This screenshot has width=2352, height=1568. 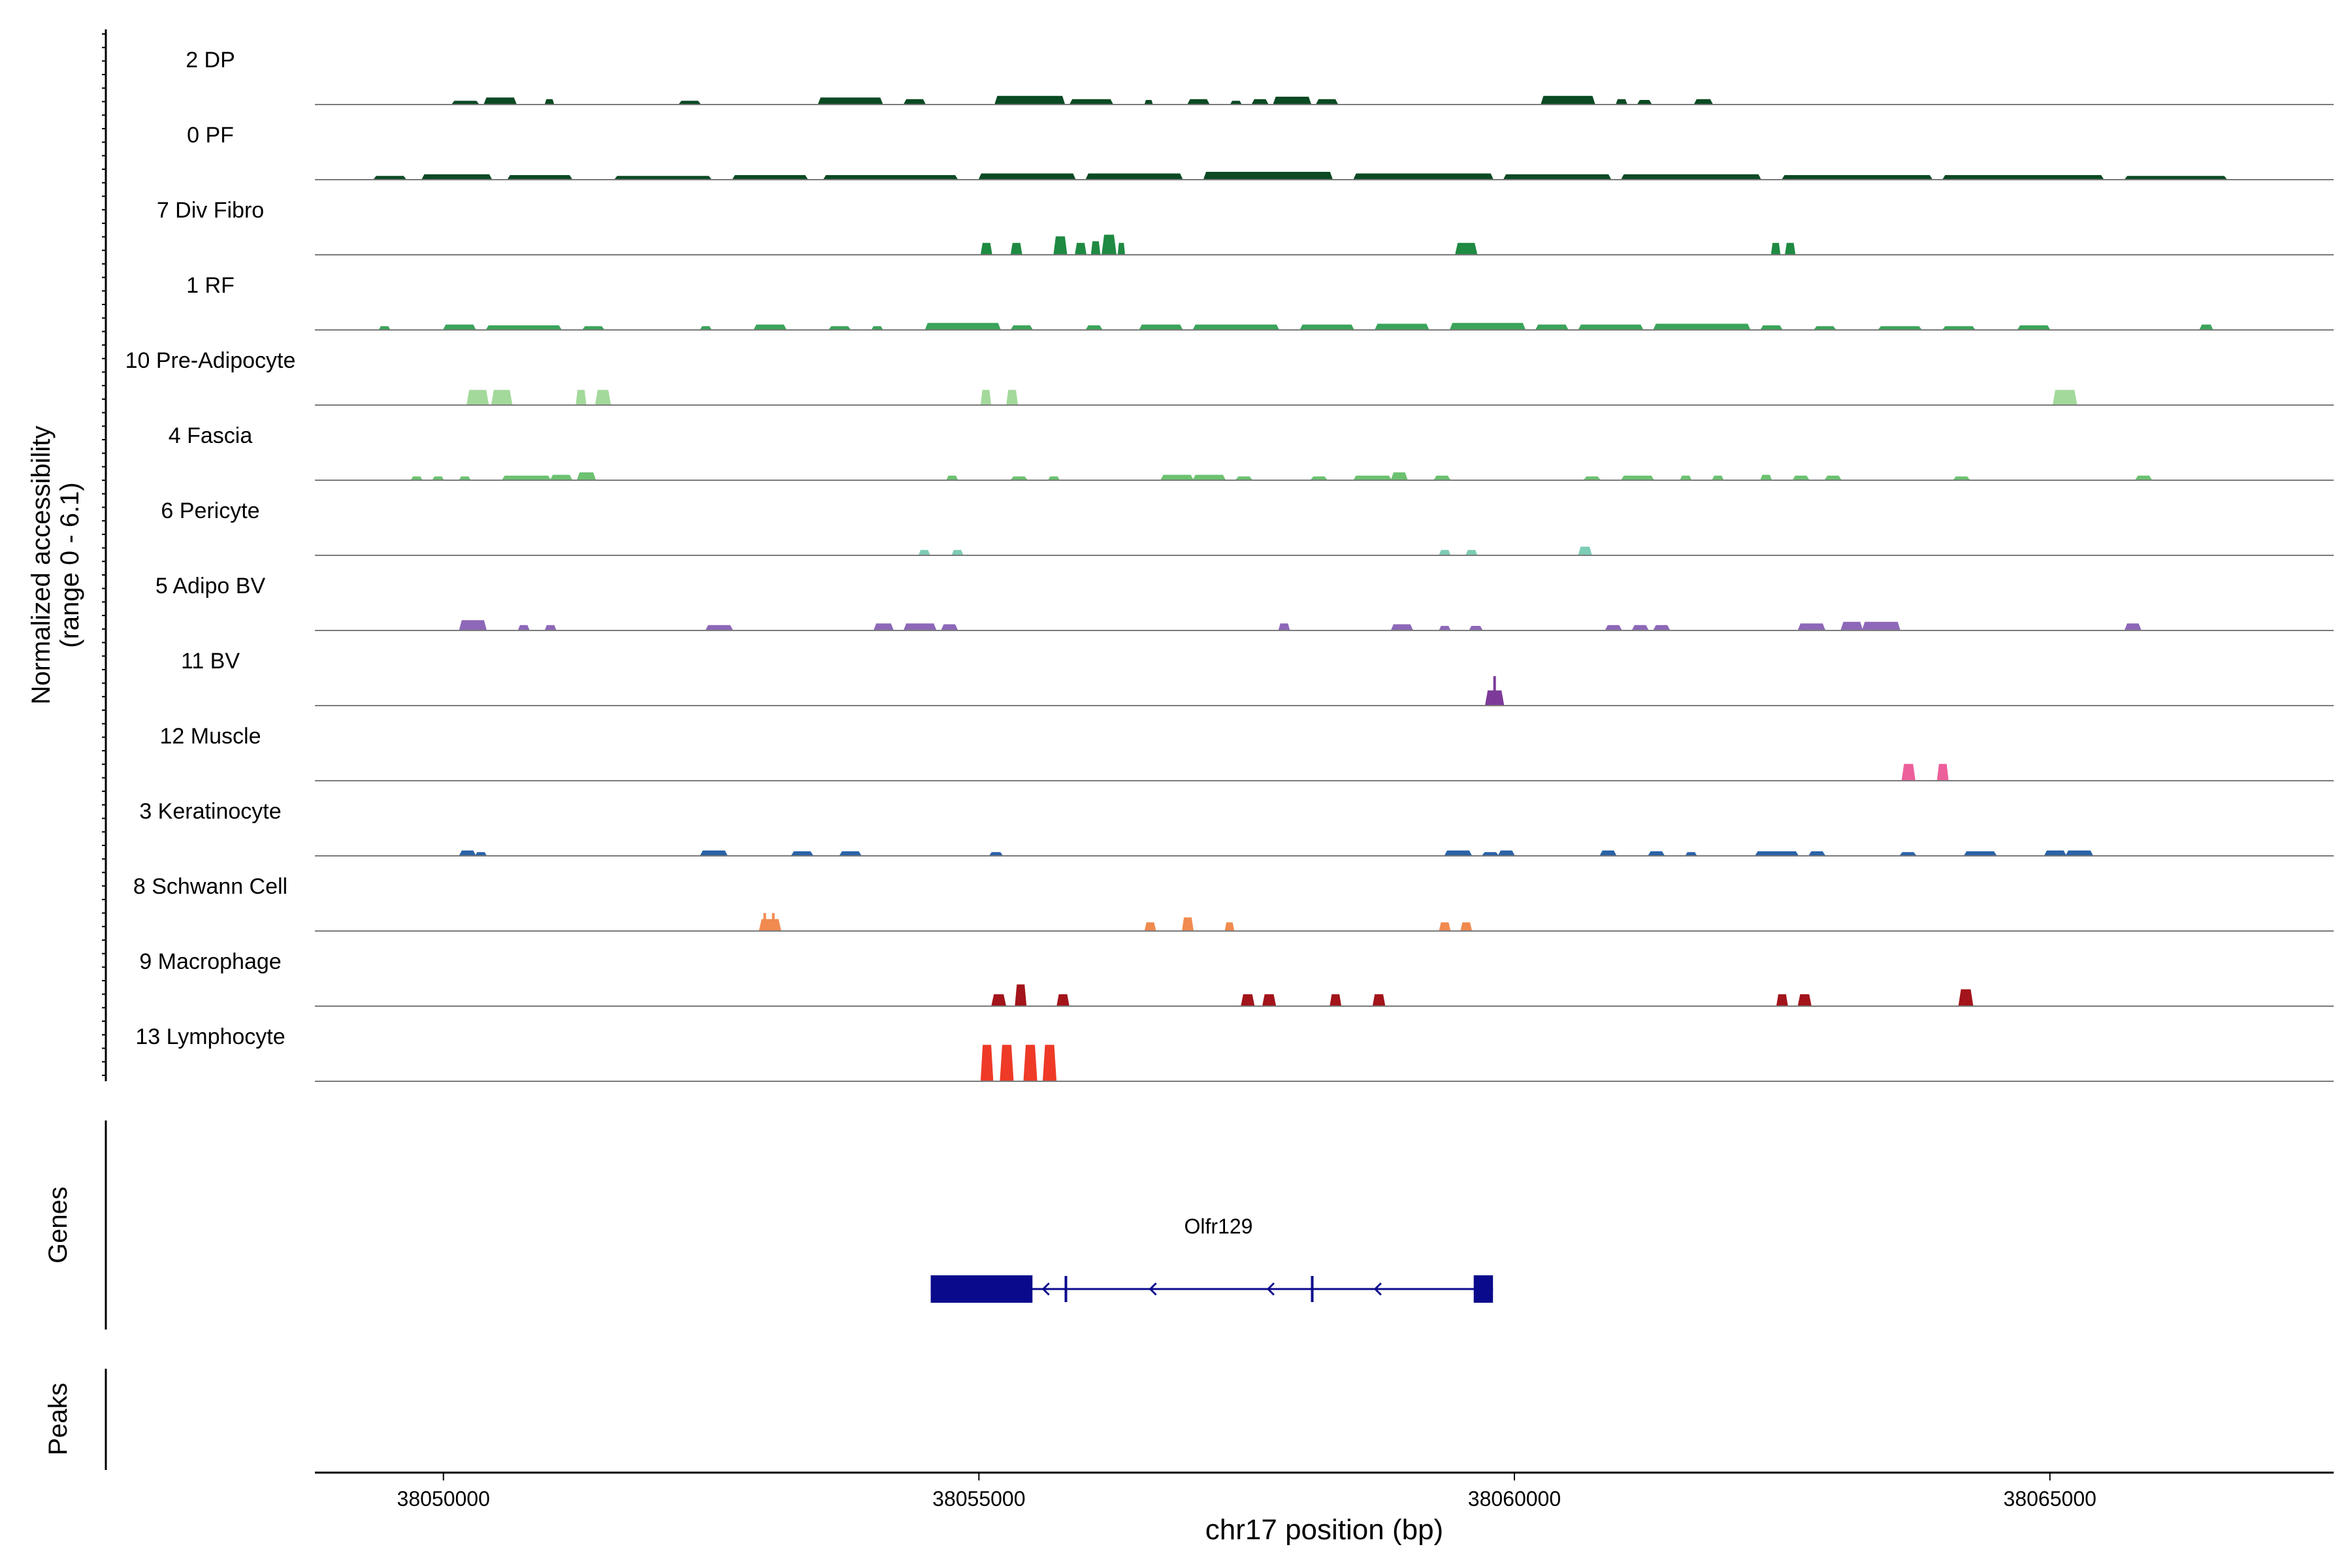 What do you see at coordinates (1260, 76) in the screenshot?
I see `track-1: 2 DP` at bounding box center [1260, 76].